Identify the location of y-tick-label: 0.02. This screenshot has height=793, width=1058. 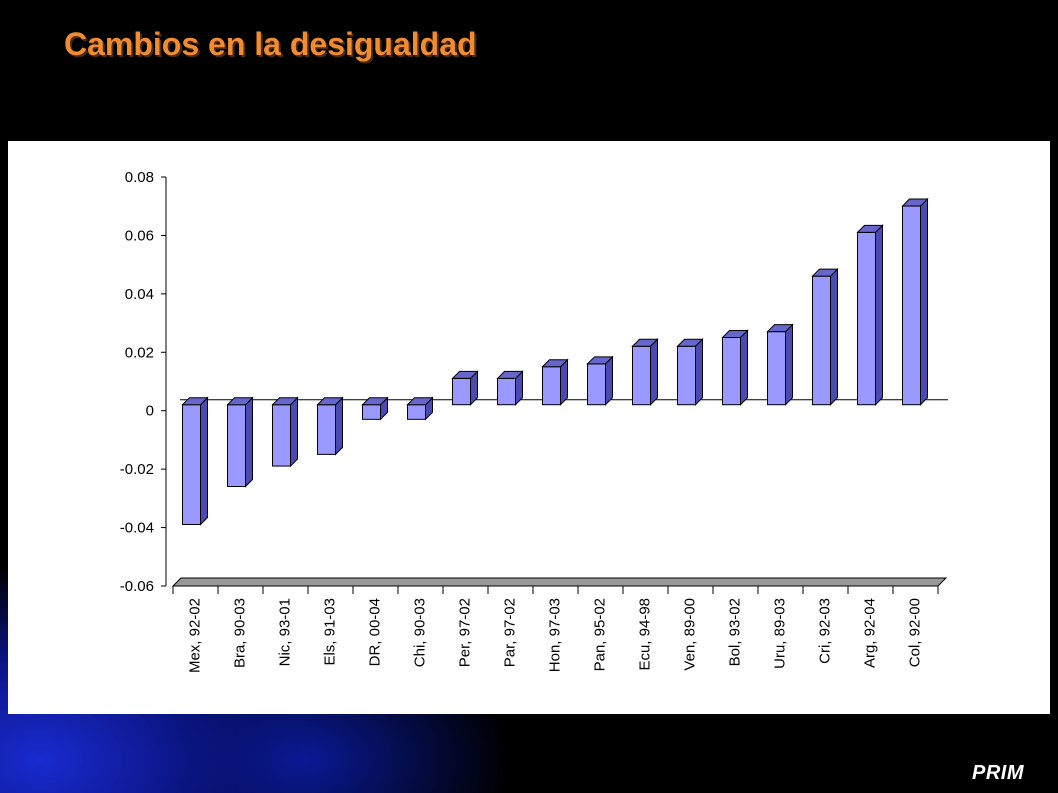
(139, 352).